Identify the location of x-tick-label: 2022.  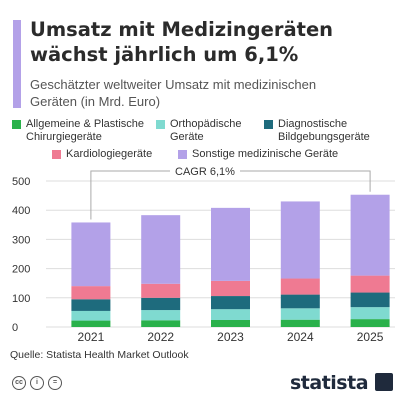
(160, 337).